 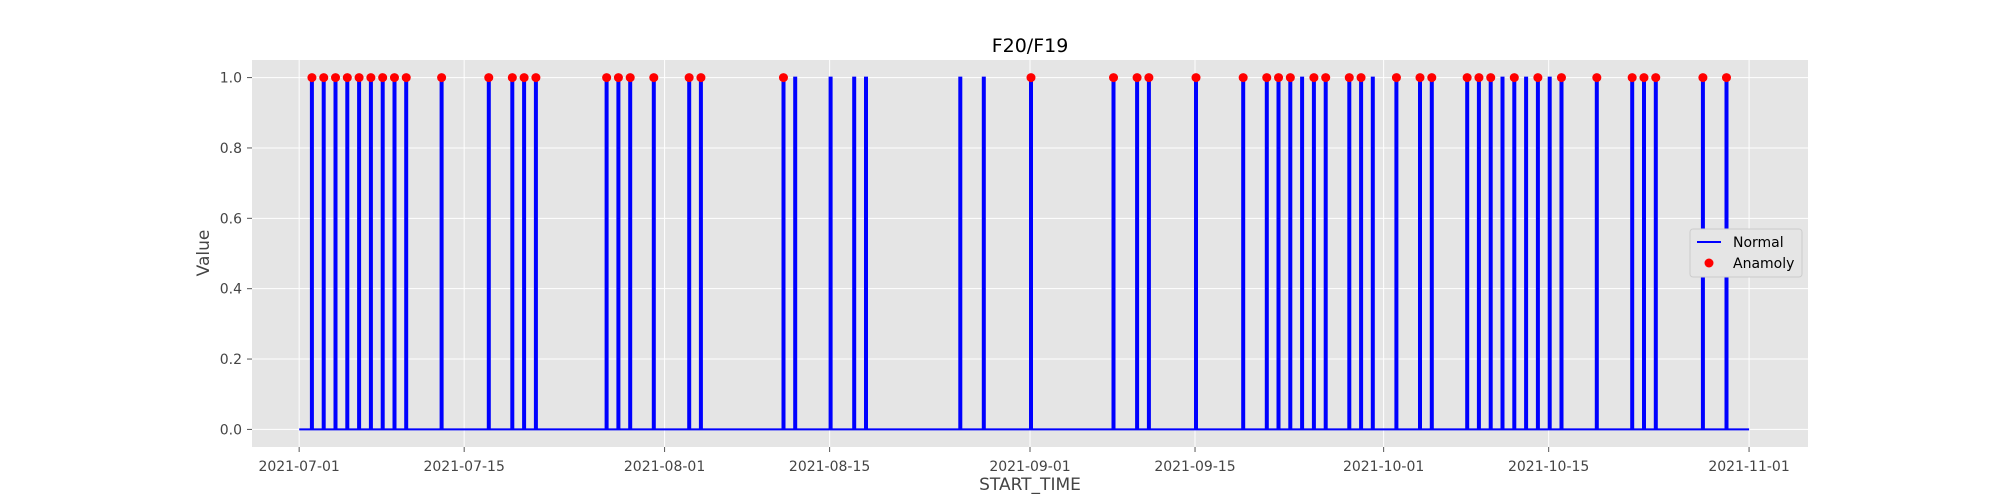 What do you see at coordinates (204, 253) in the screenshot?
I see `y-axis-label: Value` at bounding box center [204, 253].